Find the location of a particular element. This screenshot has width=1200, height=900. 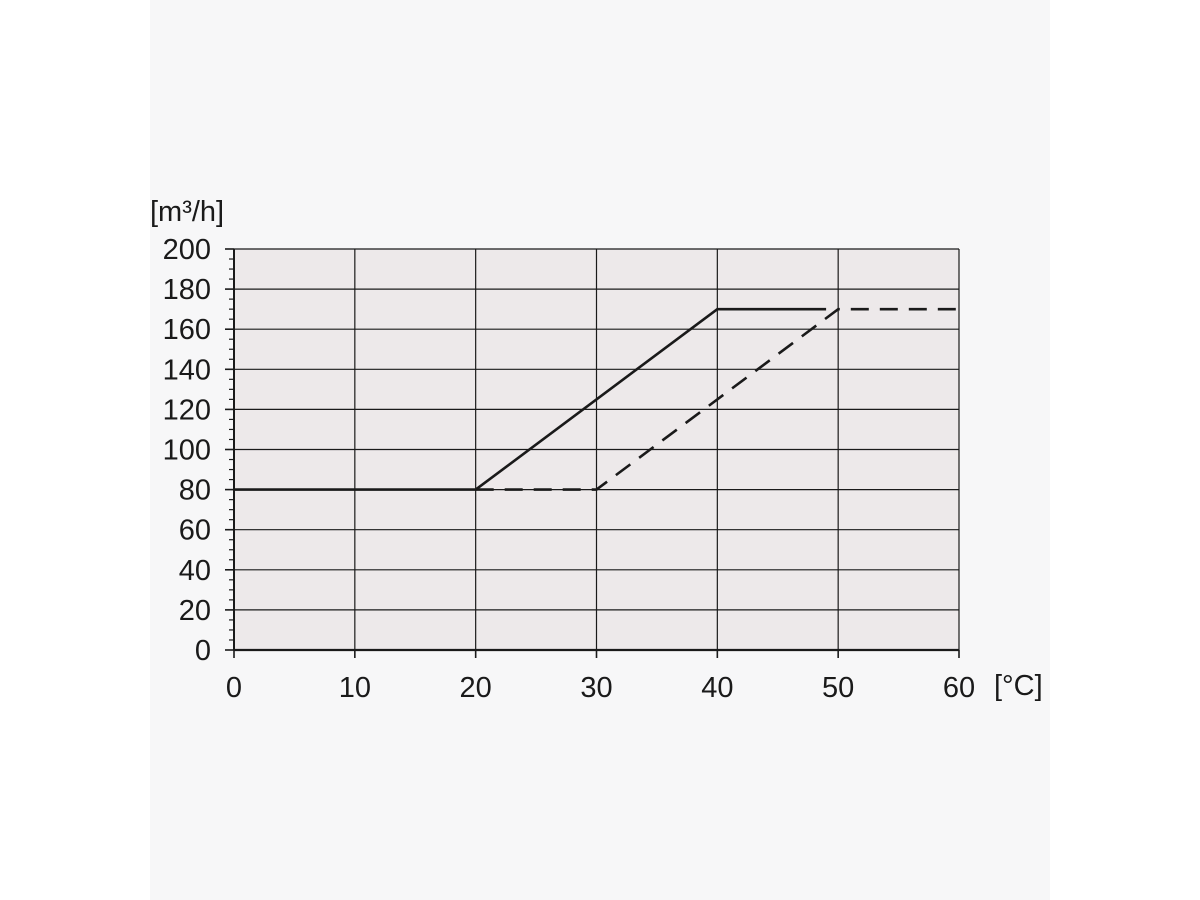

x-tick-label-20: 20 is located at coordinates (476, 688).